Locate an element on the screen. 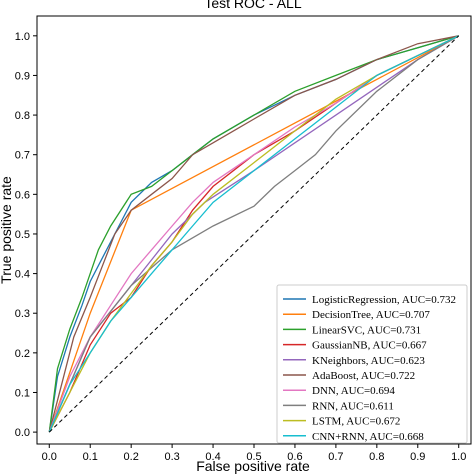  x-axis-ticks: 0.0 0.1 0.2 0.3 0.4 0.5 0.6 0.7 0.8 0.9 1.0 is located at coordinates (254, 453).